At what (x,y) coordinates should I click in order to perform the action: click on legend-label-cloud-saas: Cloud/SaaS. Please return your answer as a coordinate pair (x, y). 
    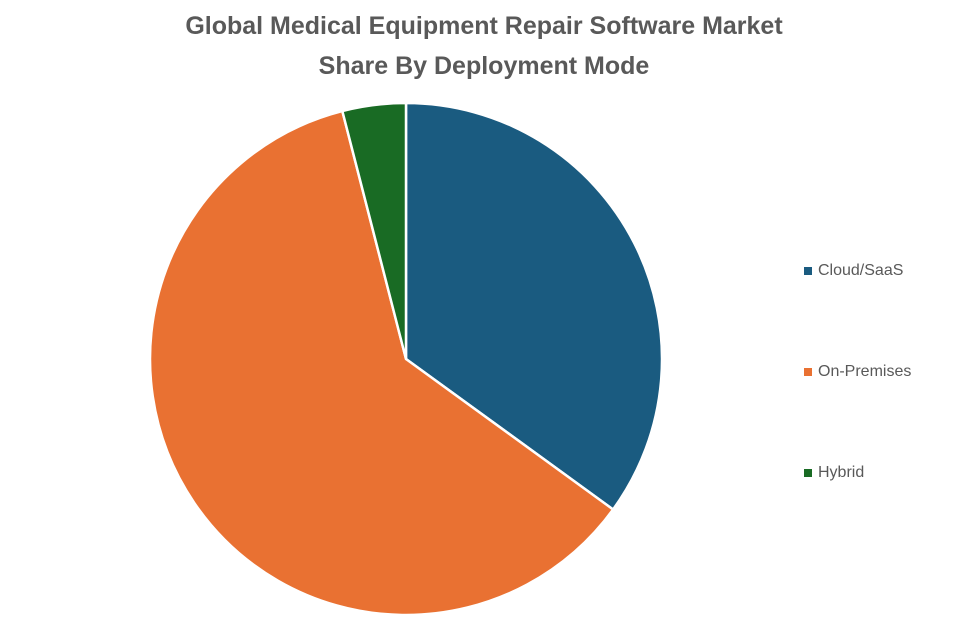
    Looking at the image, I should click on (861, 270).